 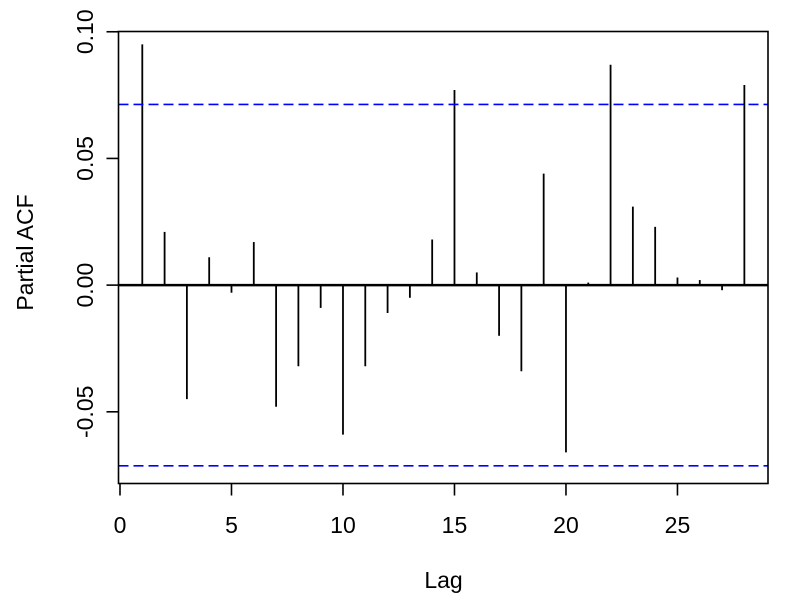 I want to click on x-tick-label: 0, so click(x=120, y=525).